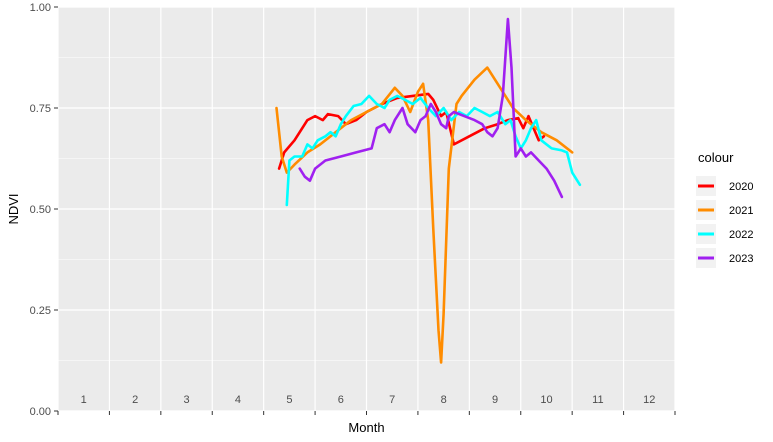  What do you see at coordinates (392, 400) in the screenshot?
I see `month-label: 7` at bounding box center [392, 400].